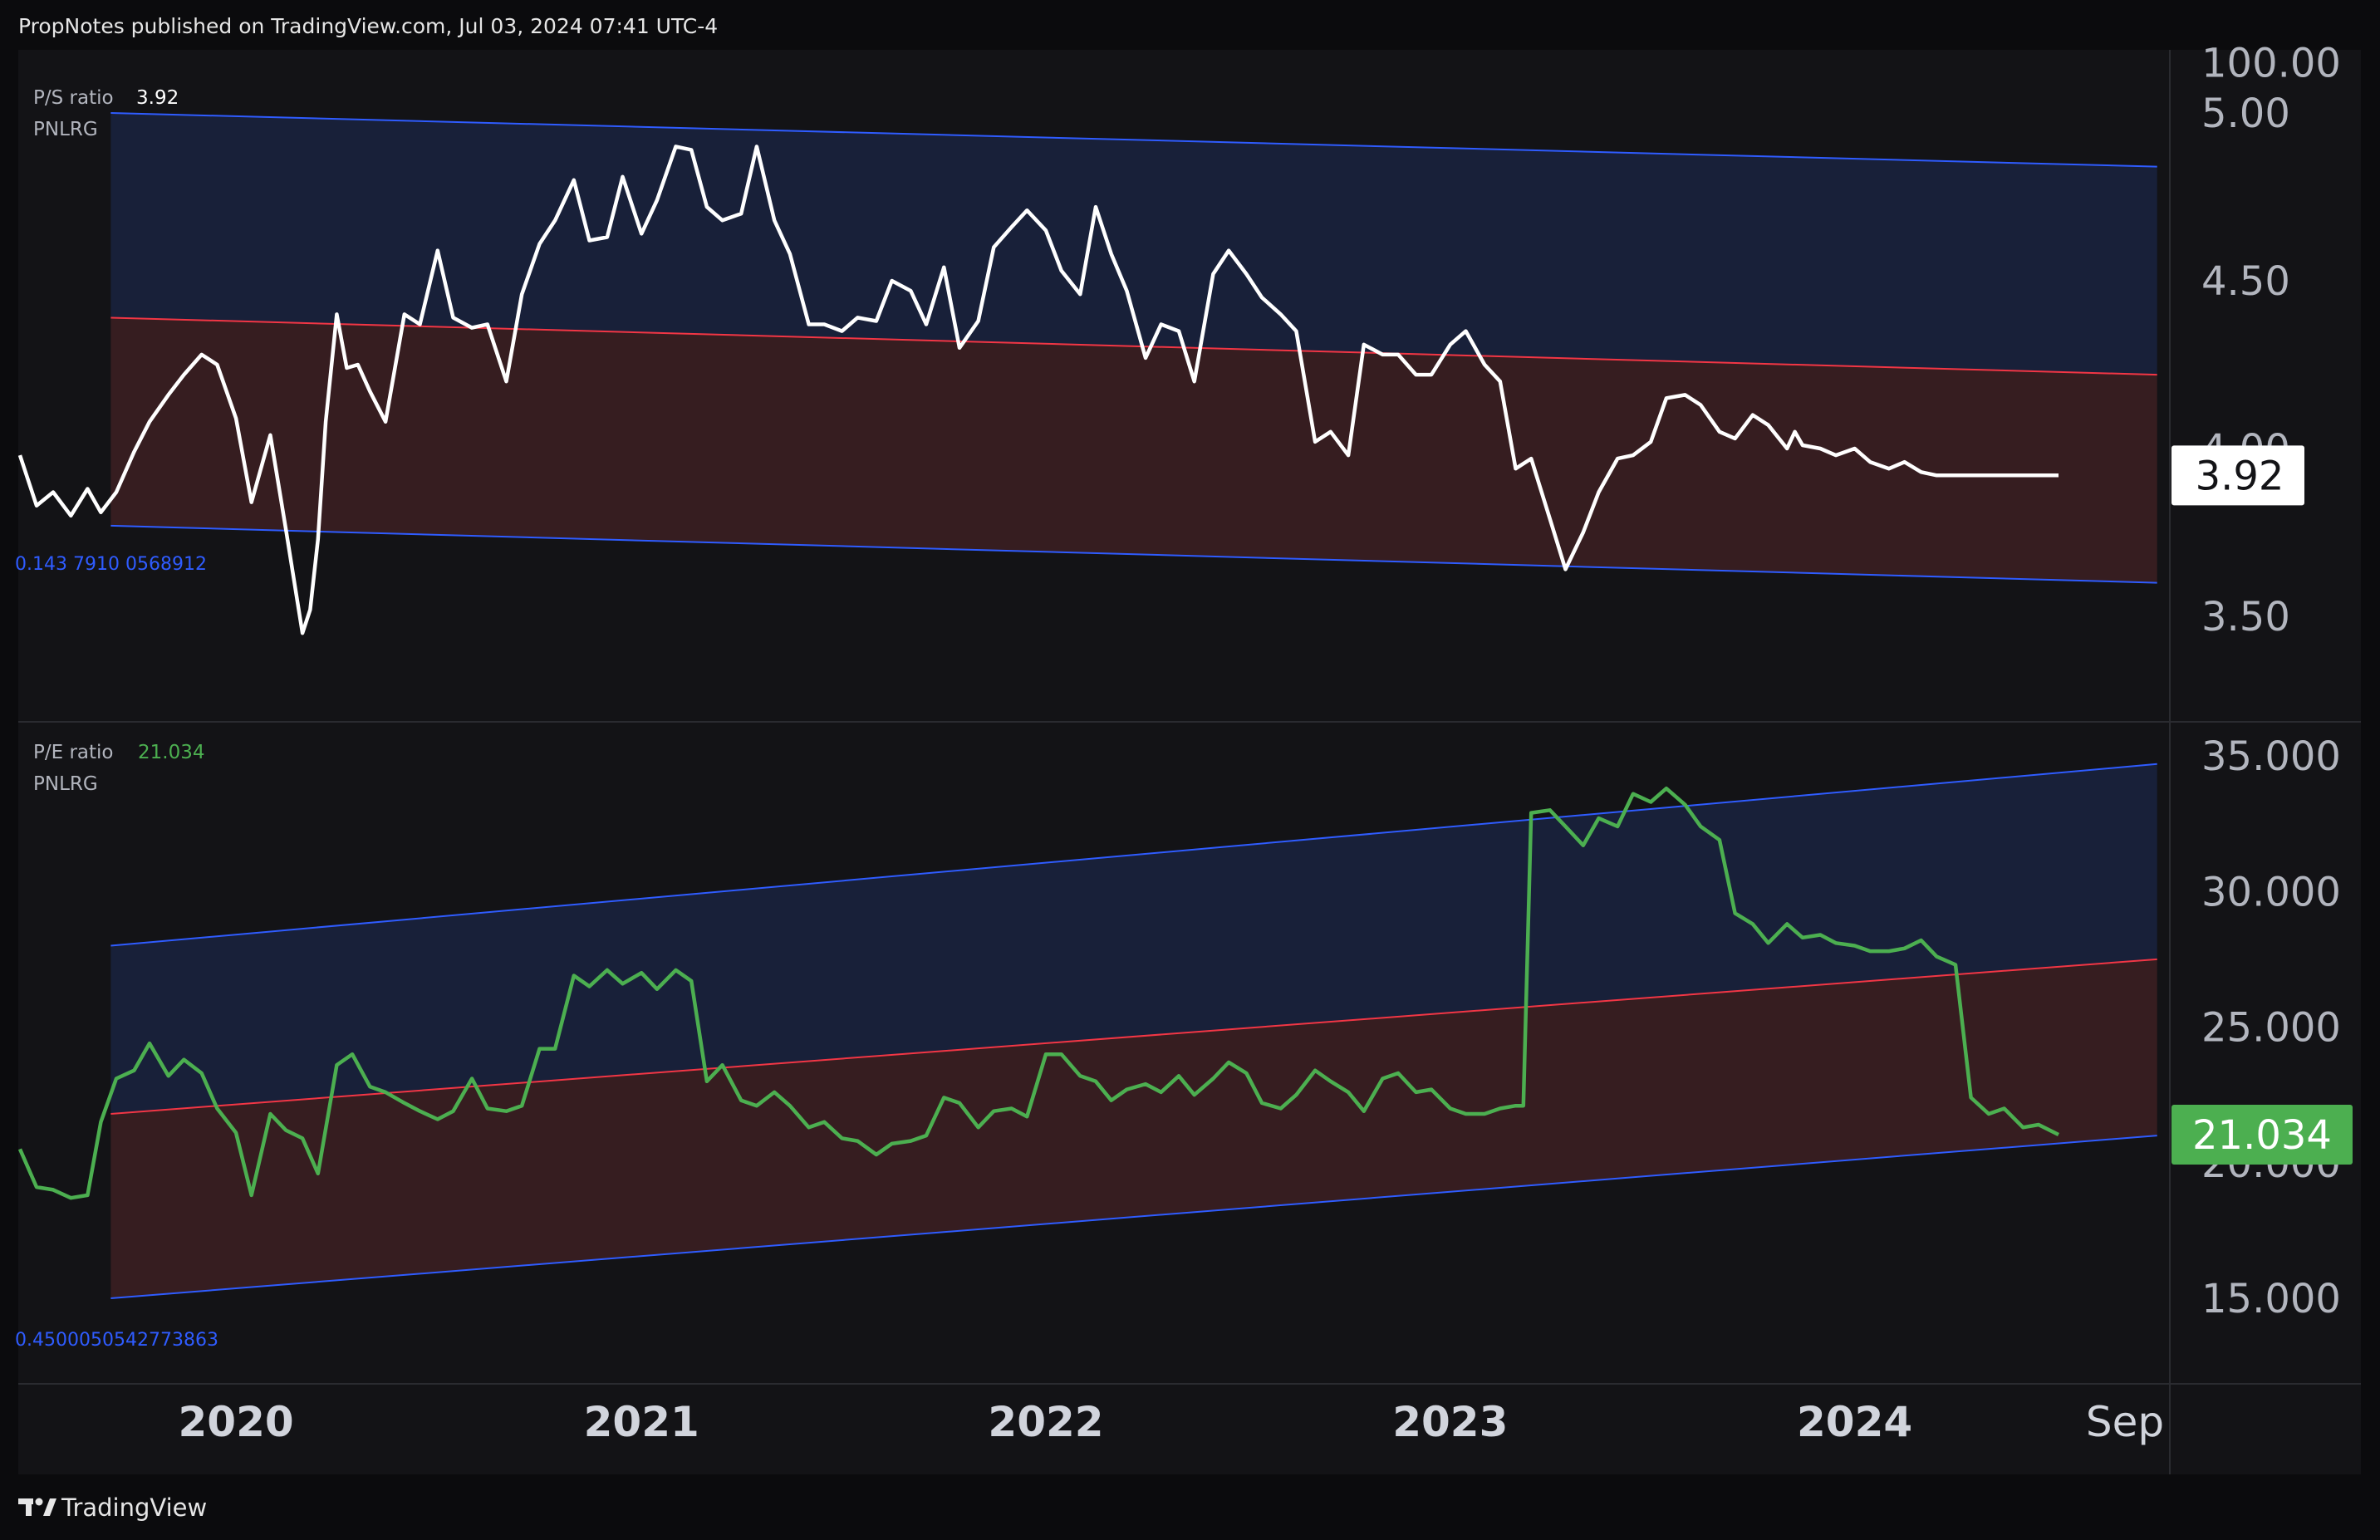 The image size is (2380, 1540). Describe the element at coordinates (235, 1422) in the screenshot. I see `time-axis-label: 2020` at that location.